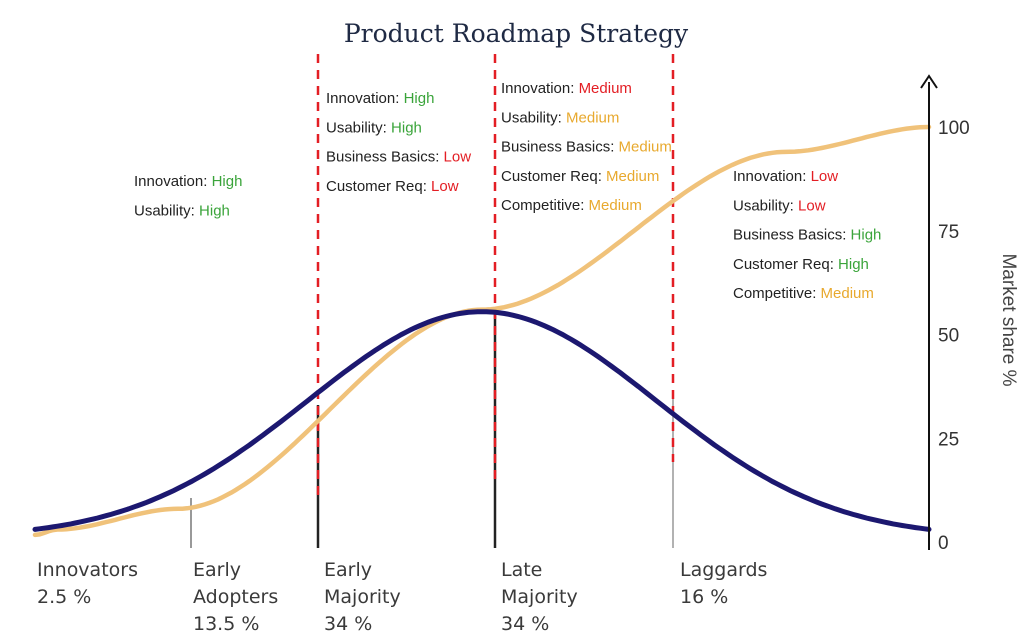 This screenshot has width=1024, height=638. I want to click on segment-share: 2.5 %, so click(64, 597).